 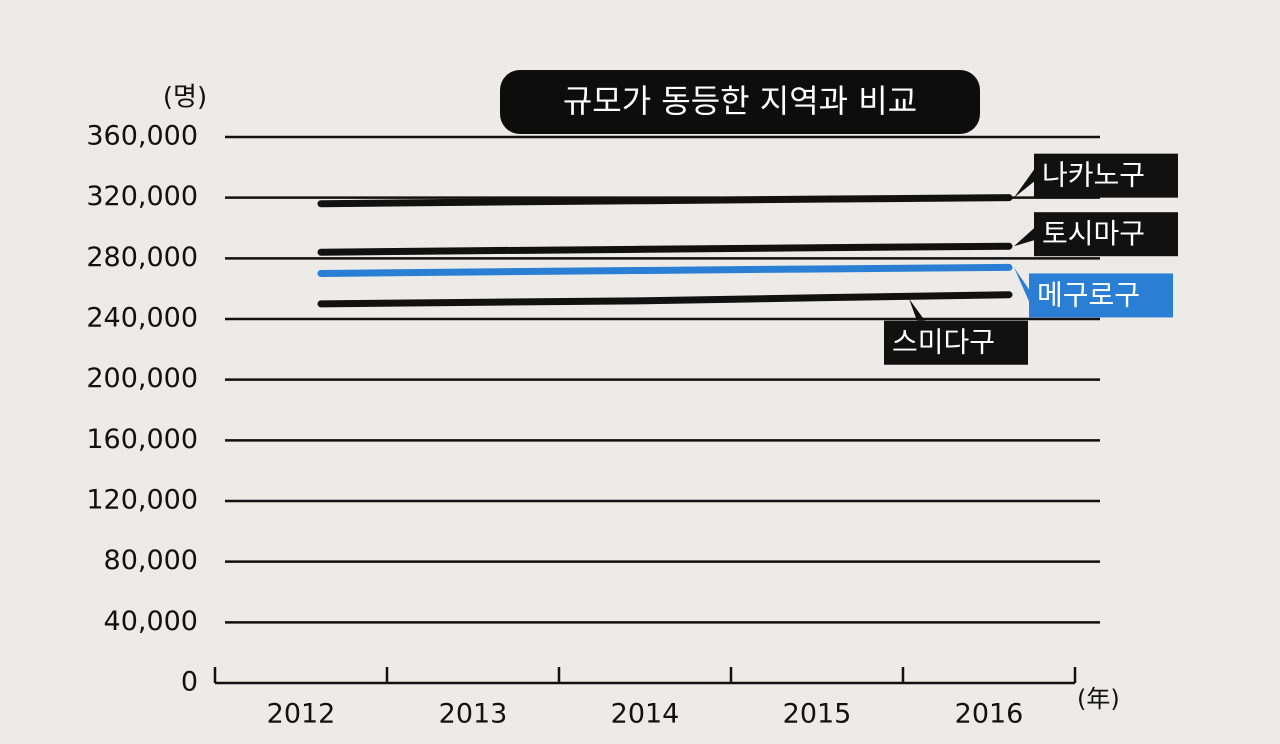 What do you see at coordinates (151, 560) in the screenshot?
I see `y-tick-label: 80,000` at bounding box center [151, 560].